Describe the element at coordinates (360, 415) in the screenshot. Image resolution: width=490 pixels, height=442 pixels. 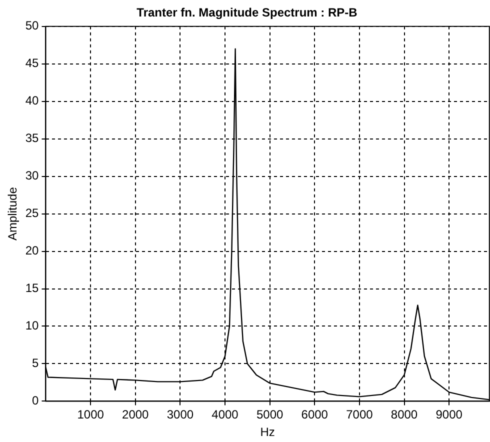
I see `x-tick-label: 7000` at that location.